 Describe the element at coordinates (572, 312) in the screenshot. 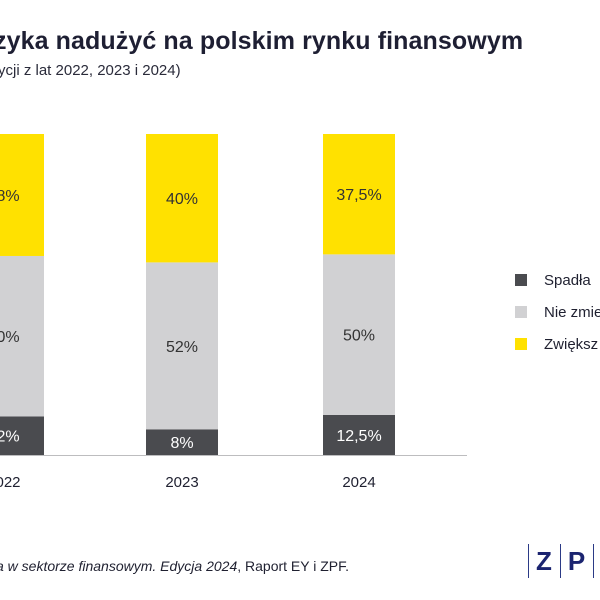

I see `legend-label-unchanged: Nie zmie` at that location.